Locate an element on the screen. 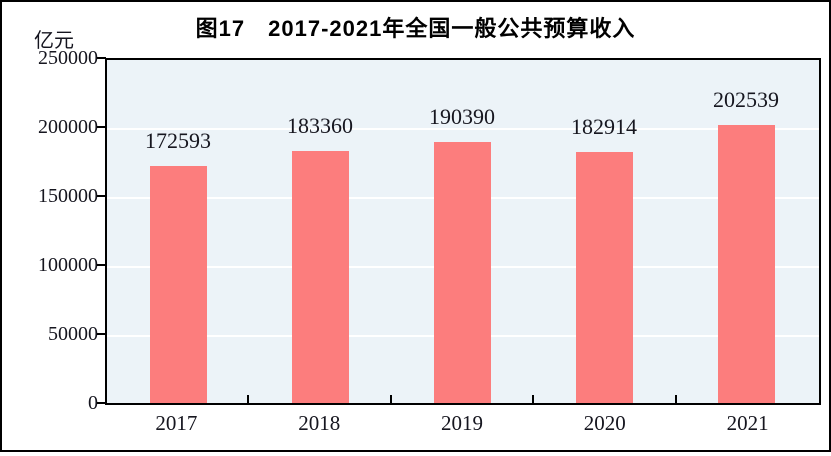  x-axis-label: 2020 is located at coordinates (604, 423).